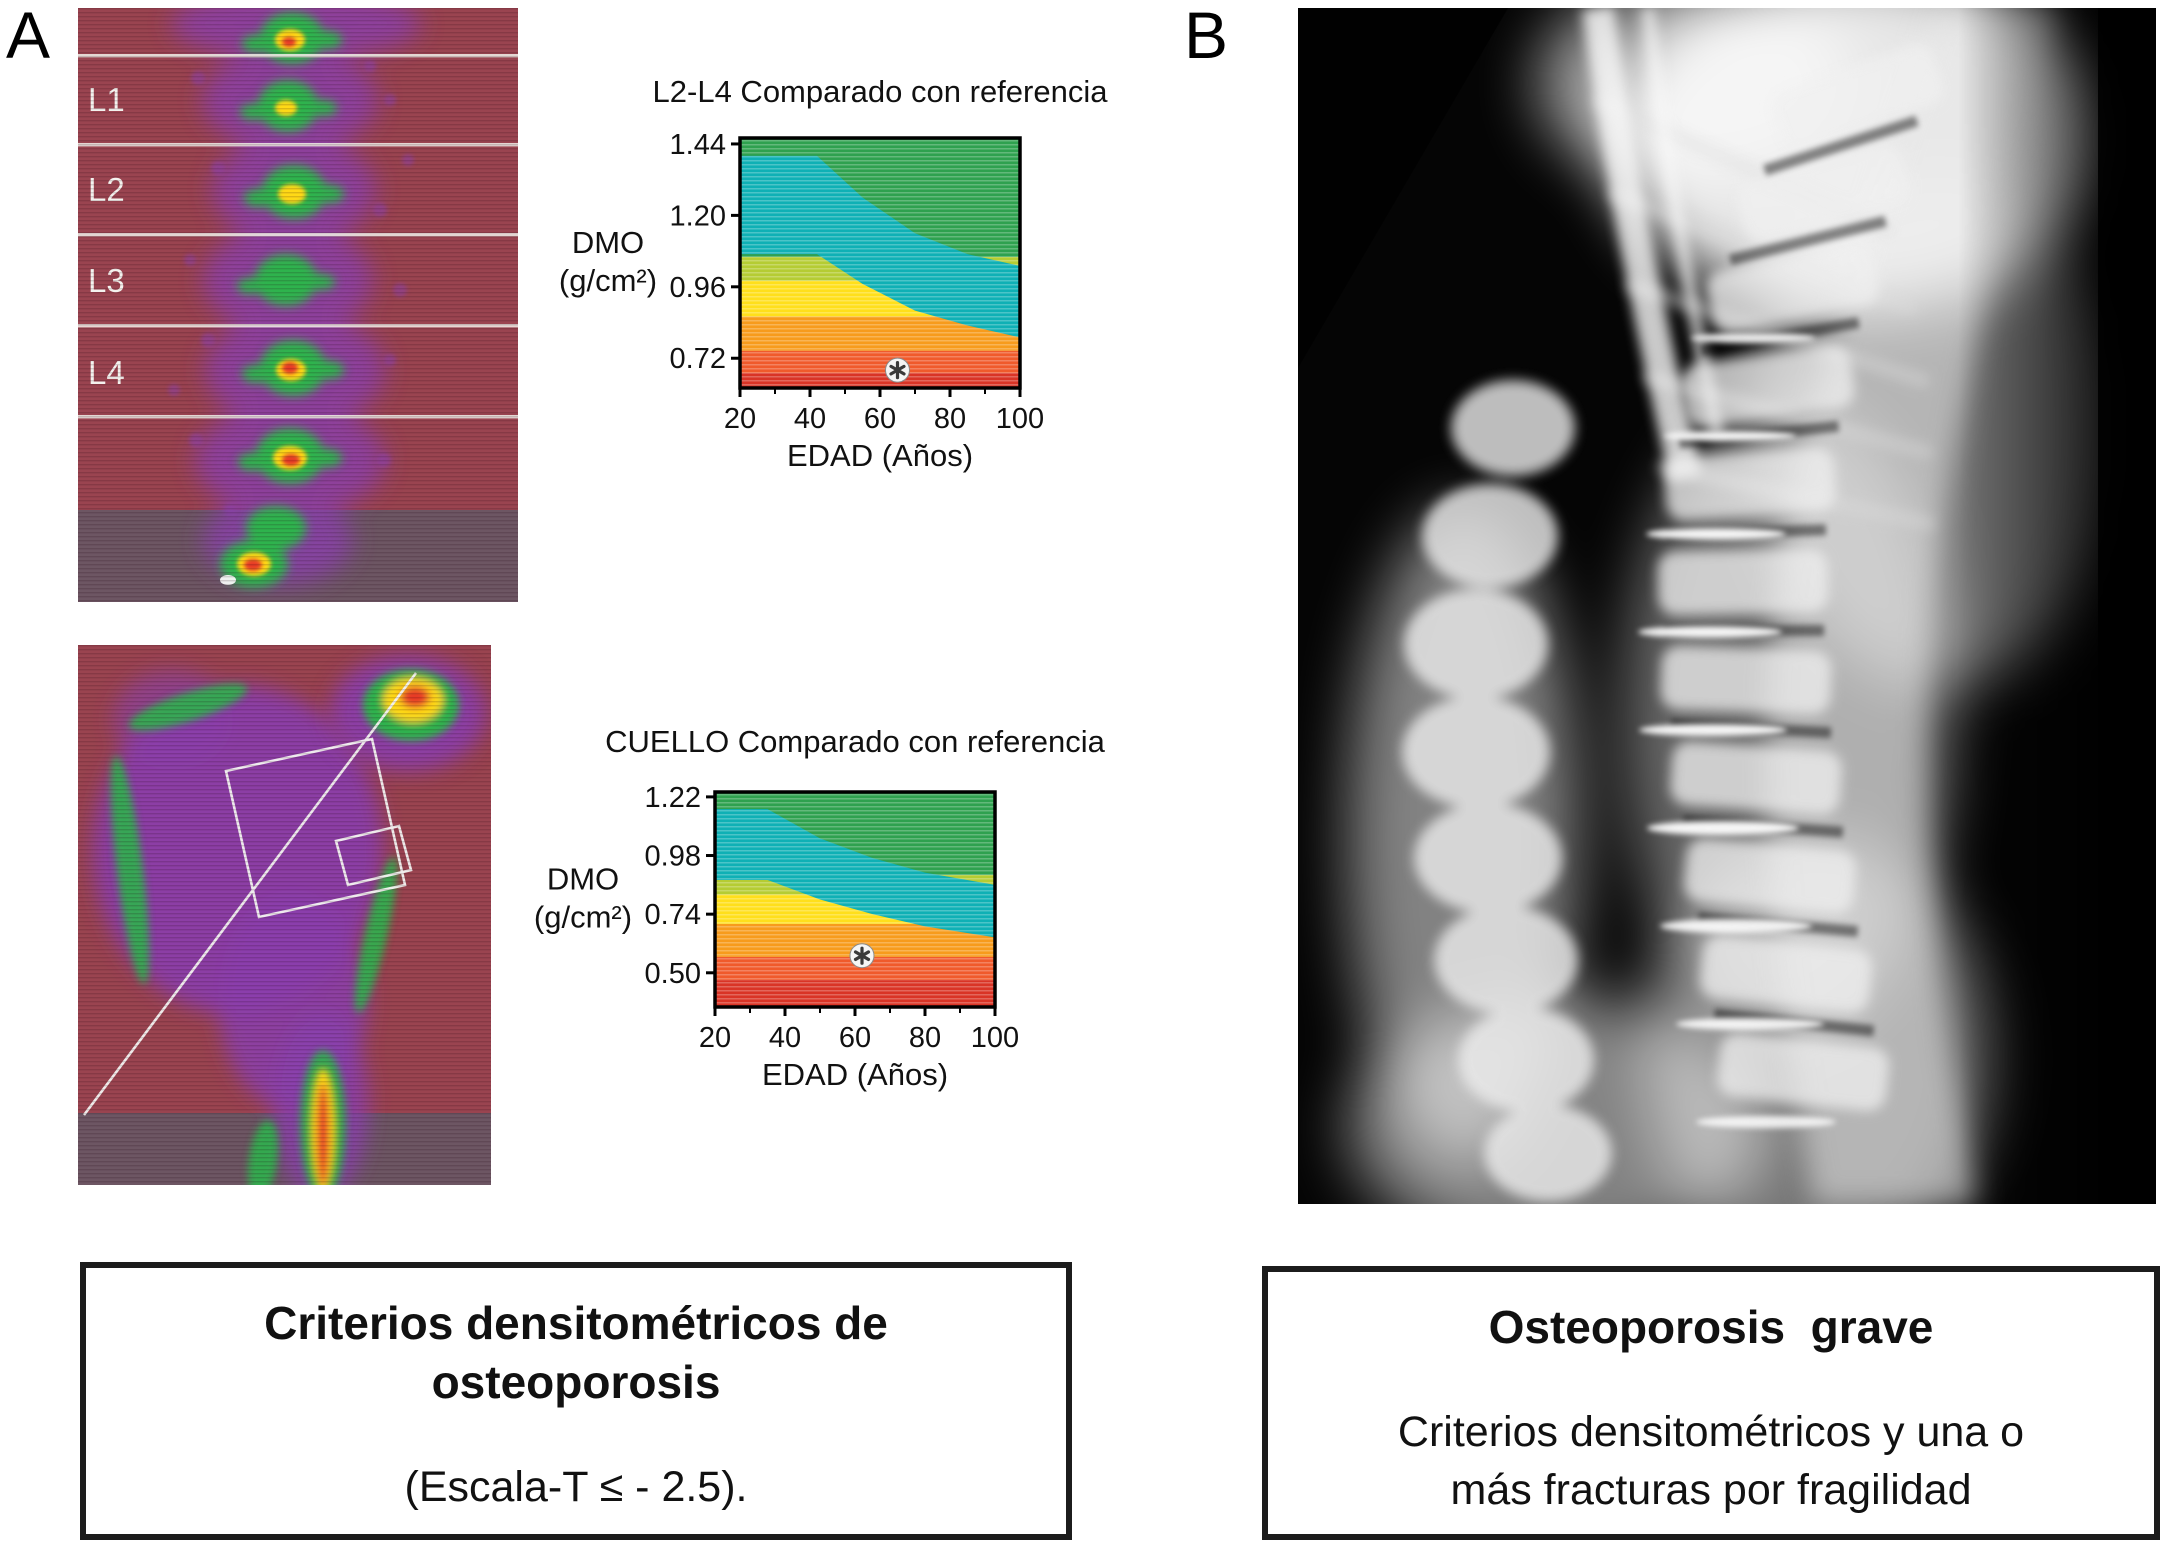  I want to click on endplate-highlights, so click(1737, 730).